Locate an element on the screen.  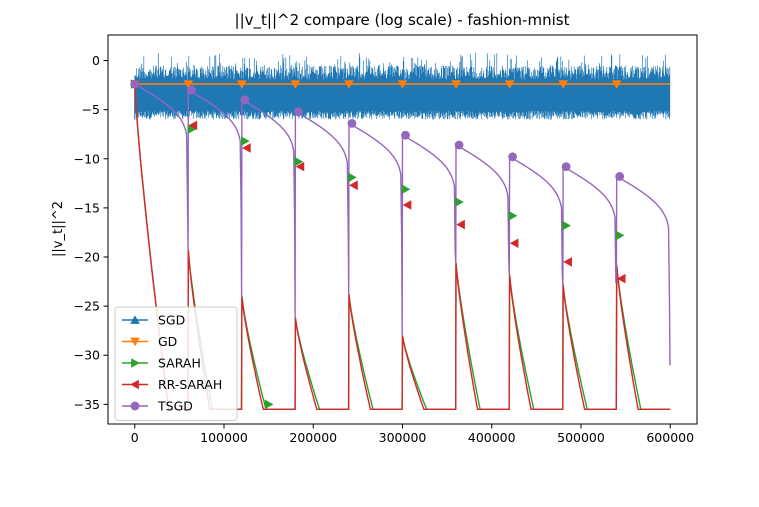
y-tick: −5 is located at coordinates (95, 109).